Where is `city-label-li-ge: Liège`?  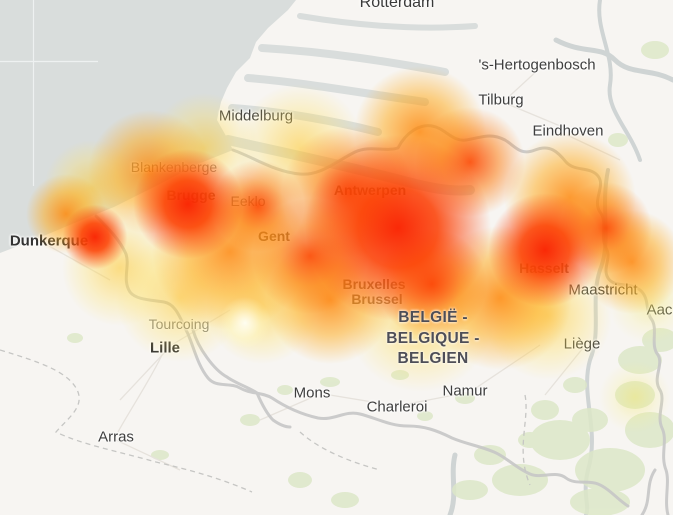
city-label-li-ge: Liège is located at coordinates (582, 344).